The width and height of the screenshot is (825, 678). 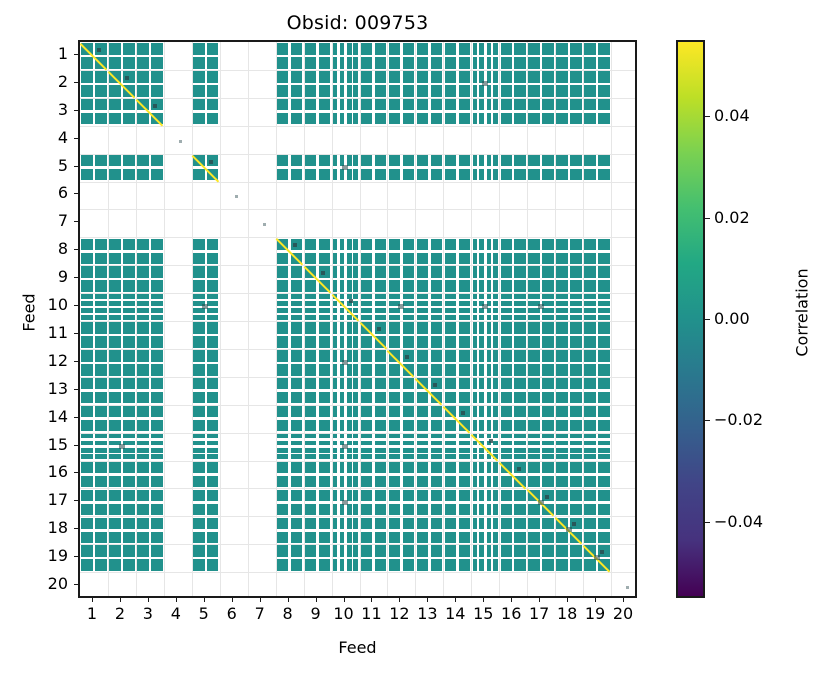 I want to click on y-axis-tick-label: 2, so click(x=62, y=81).